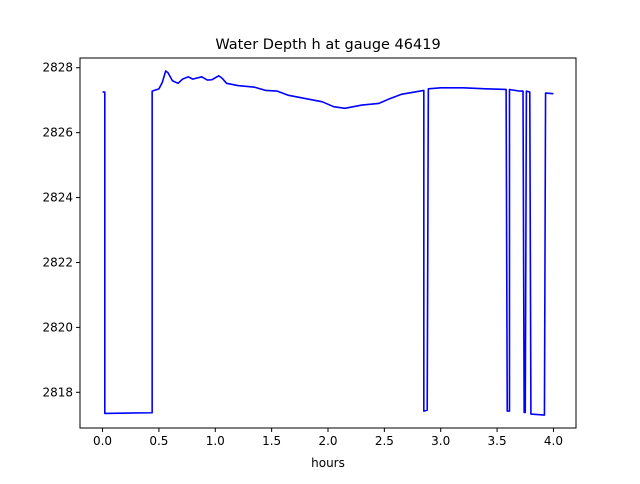  Describe the element at coordinates (57, 392) in the screenshot. I see `y-tick-label: 2818` at that location.